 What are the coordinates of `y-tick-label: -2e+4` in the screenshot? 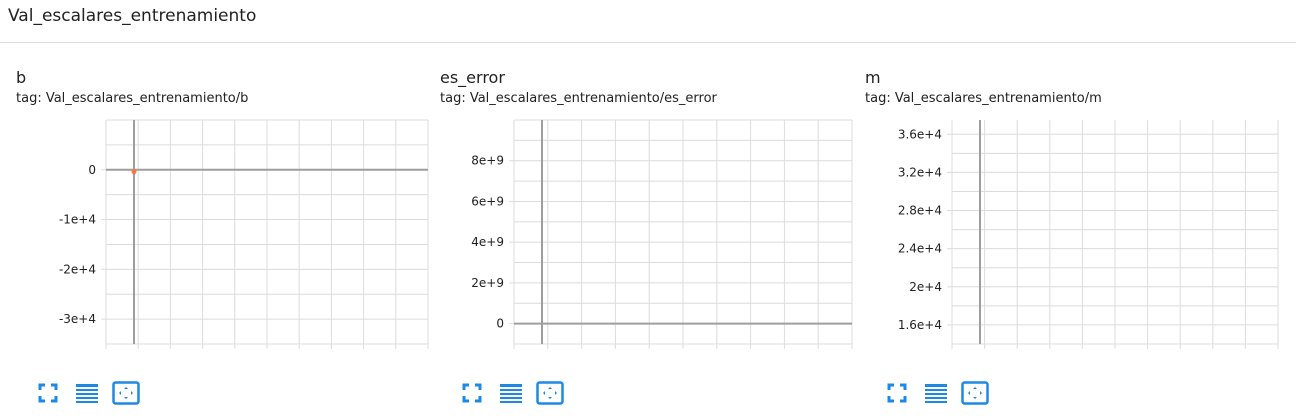 It's located at (77, 269).